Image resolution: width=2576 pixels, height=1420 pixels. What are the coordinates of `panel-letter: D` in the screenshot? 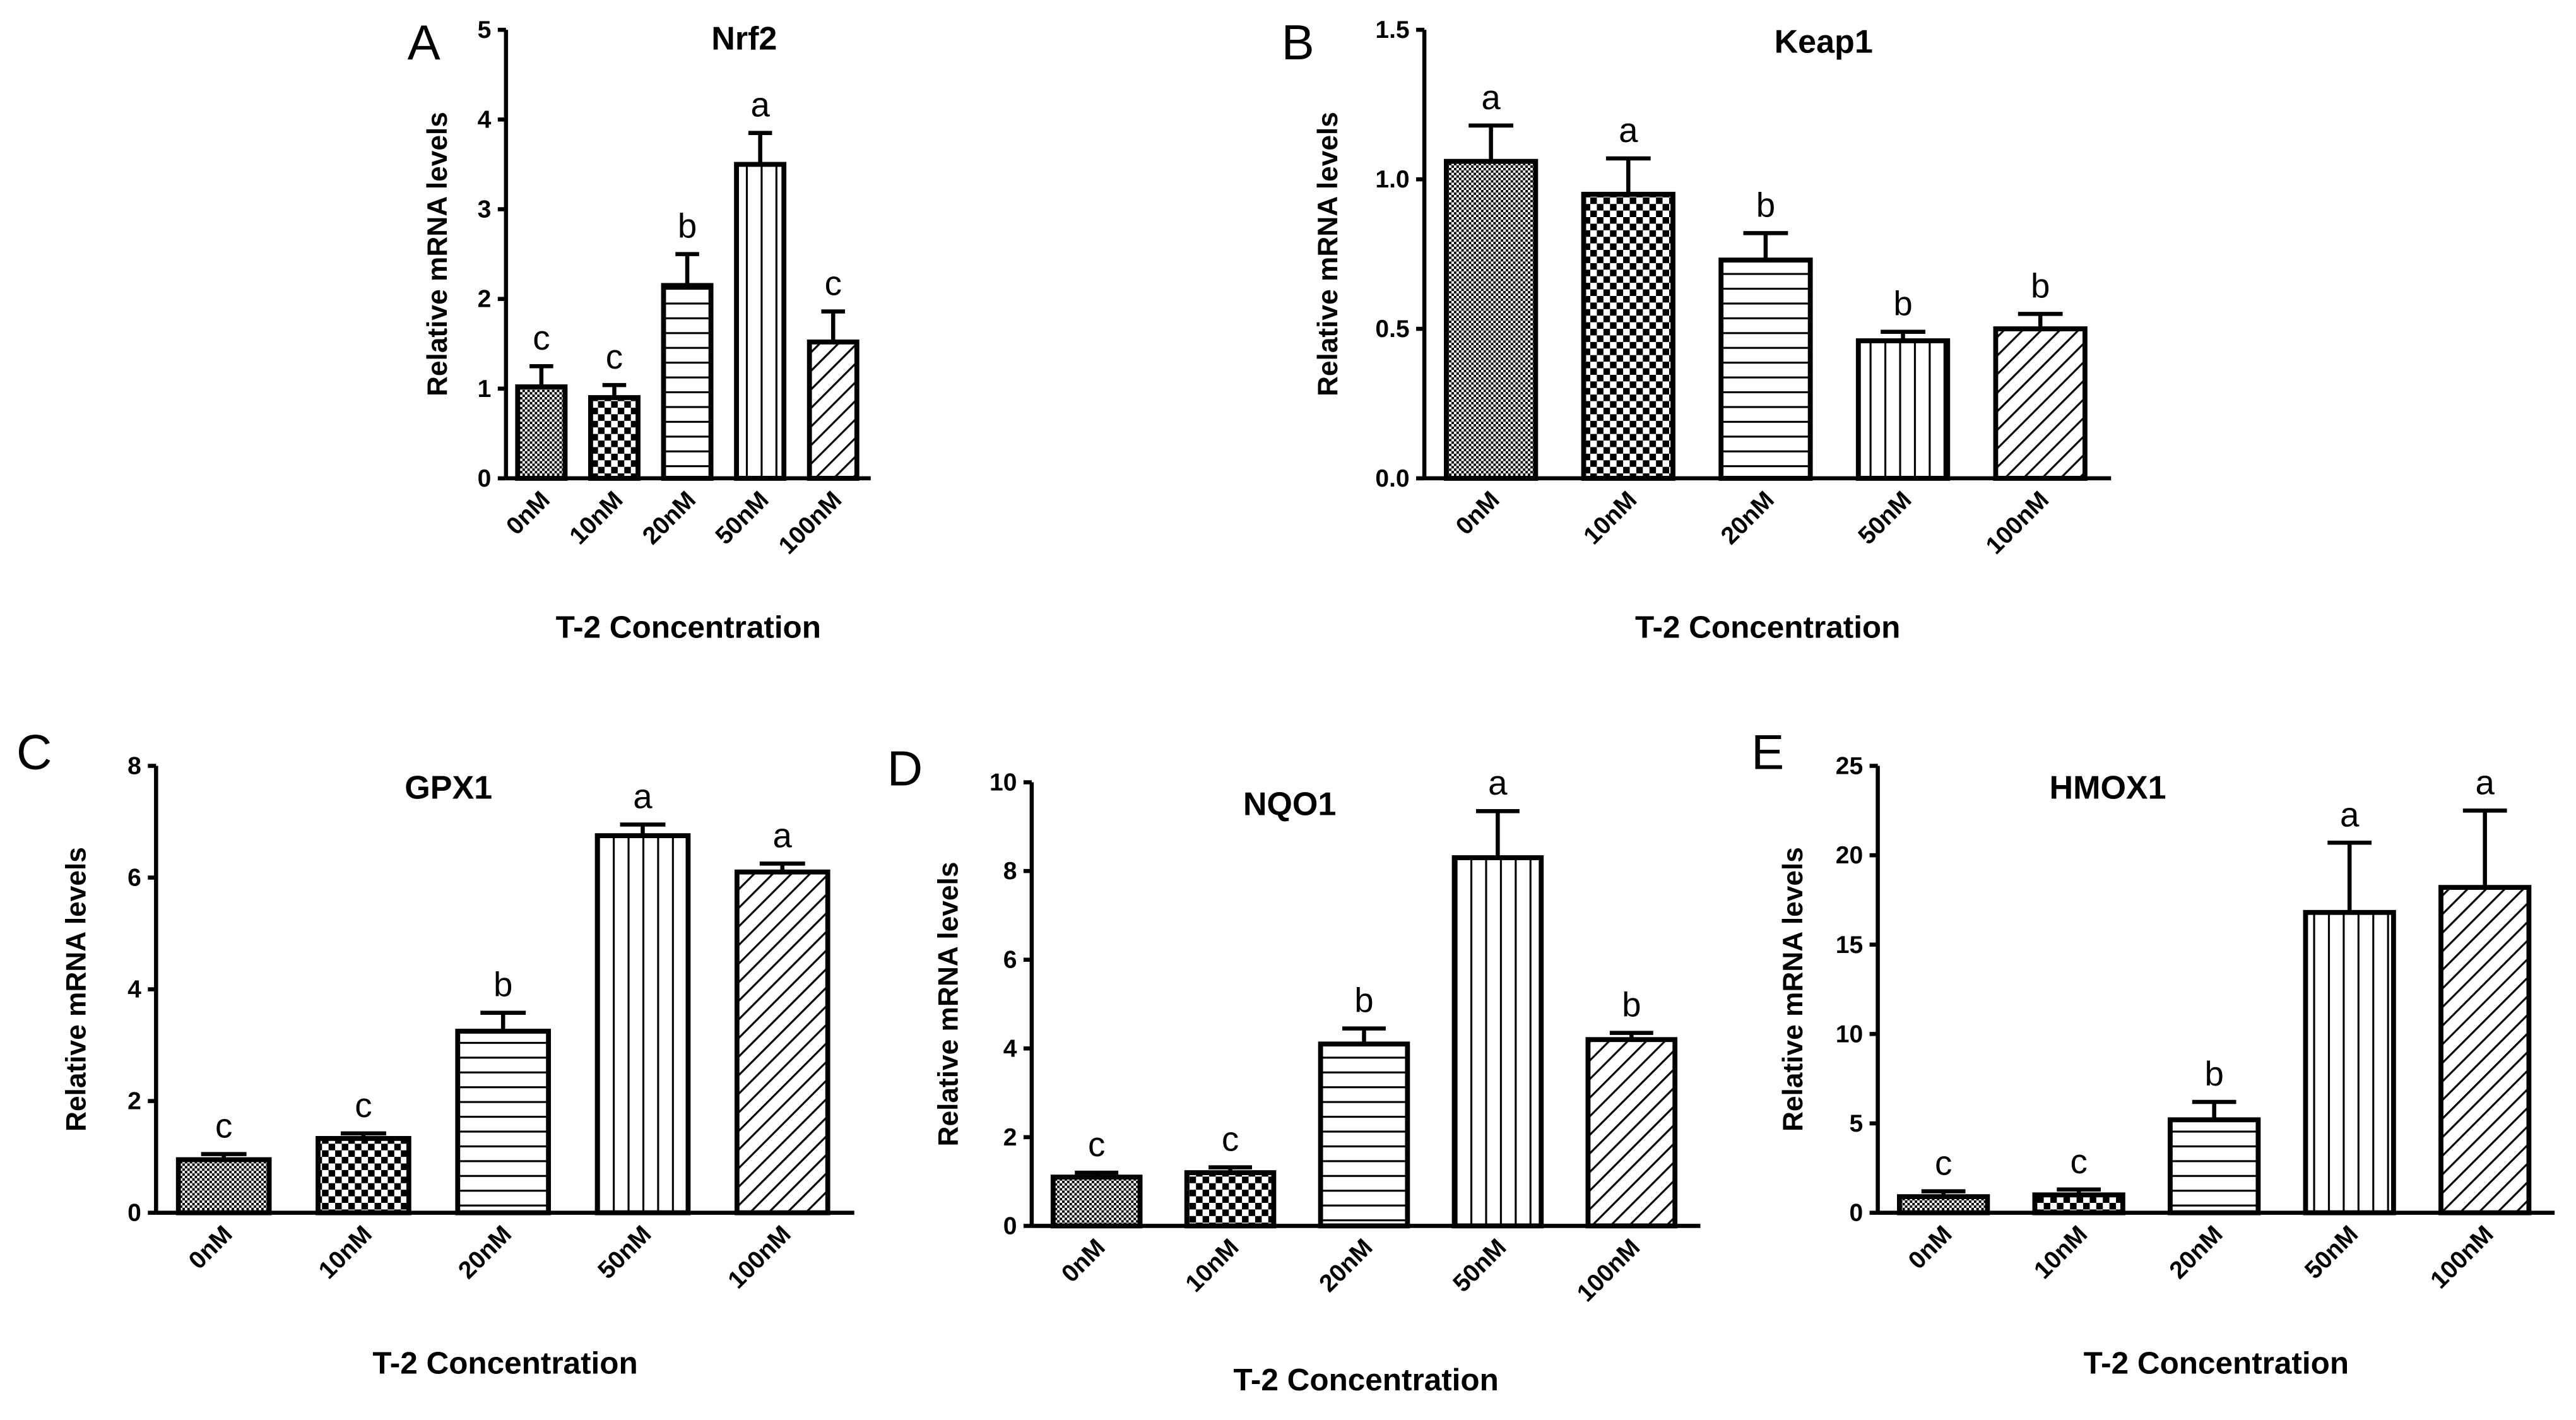 It's located at (905, 768).